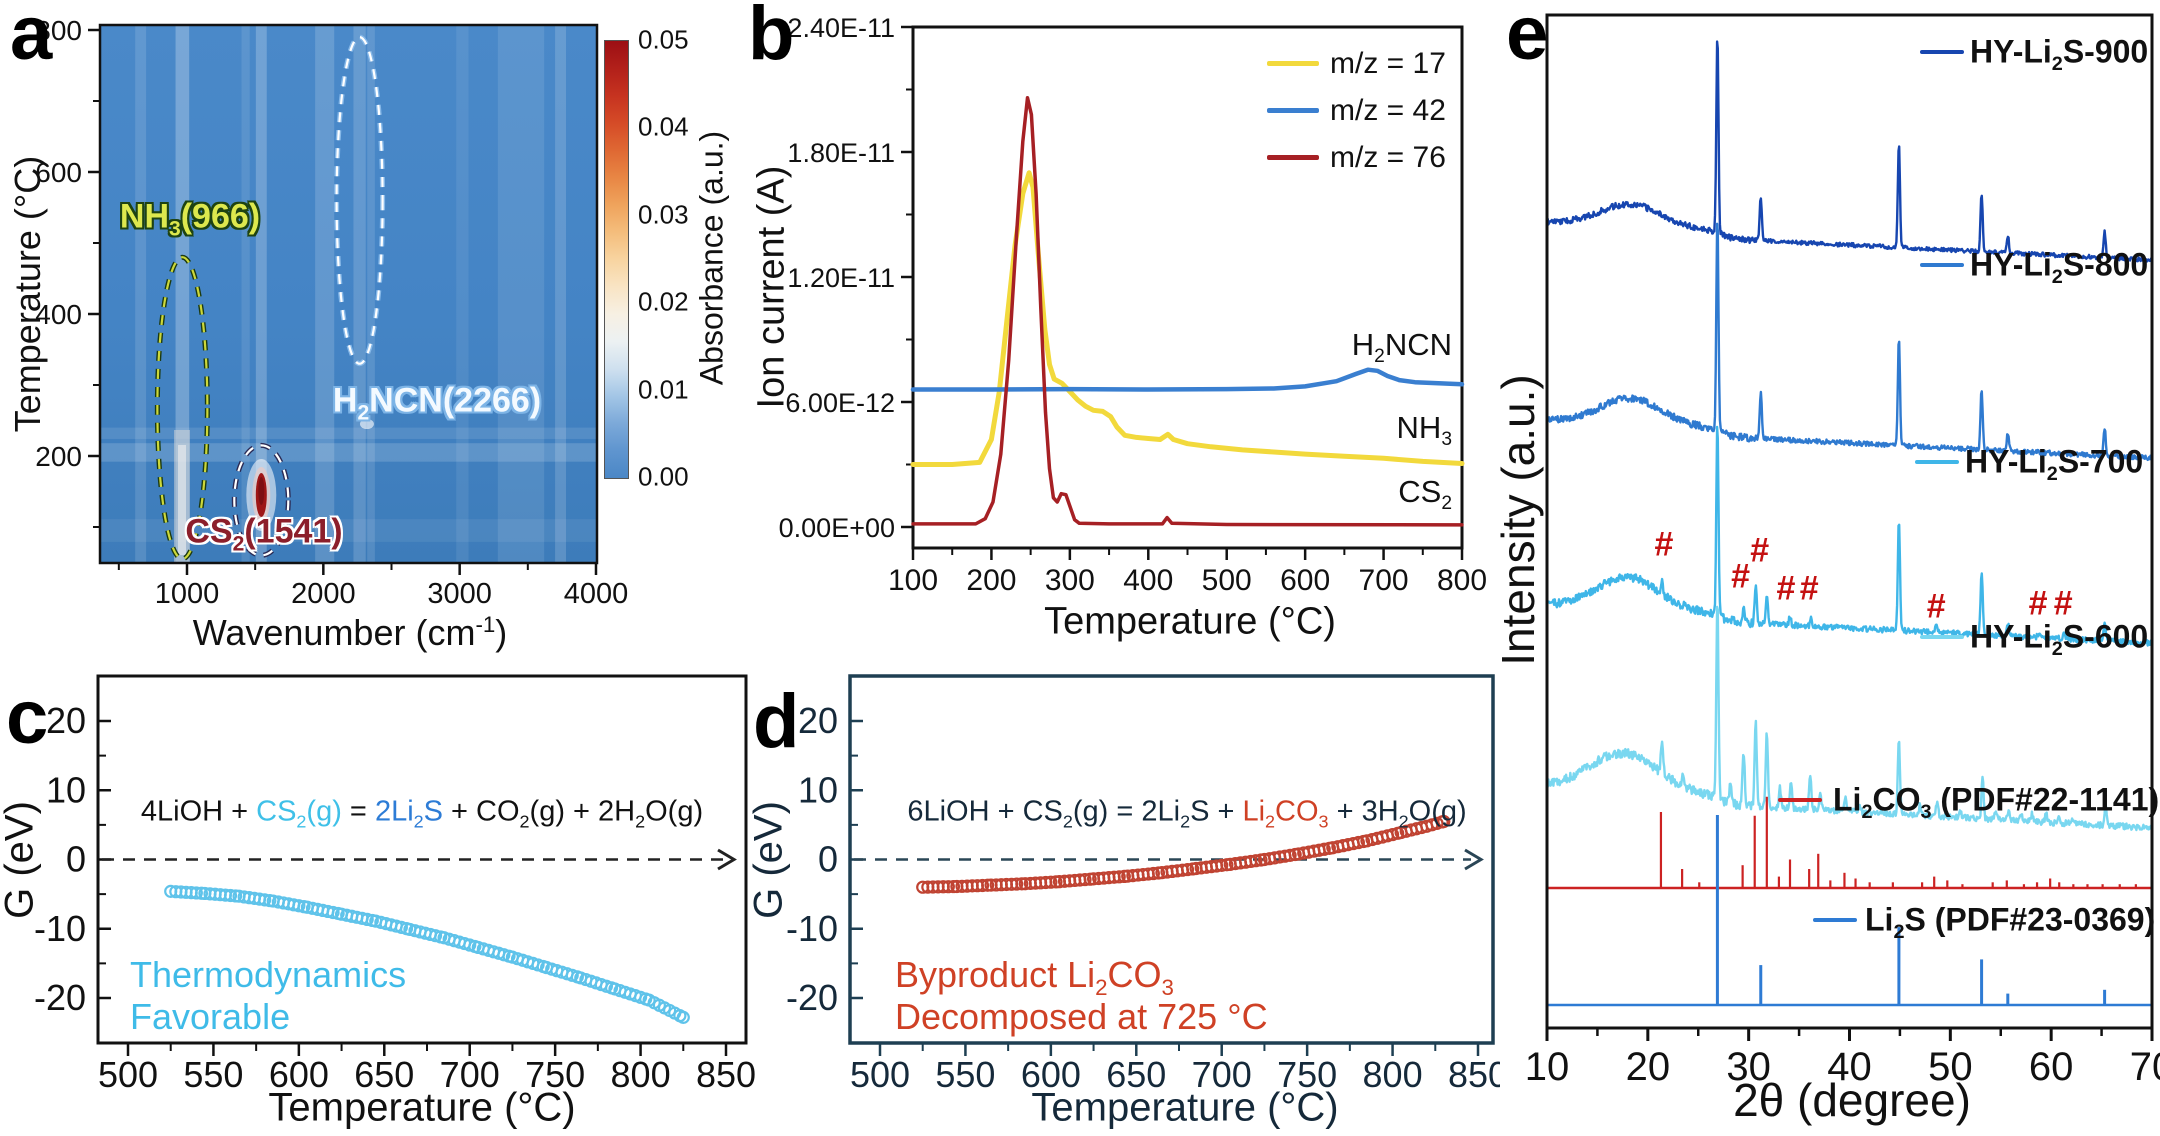  I want to click on panel-a-x-axis-title: Wavenumber (cm-1), so click(350, 632).